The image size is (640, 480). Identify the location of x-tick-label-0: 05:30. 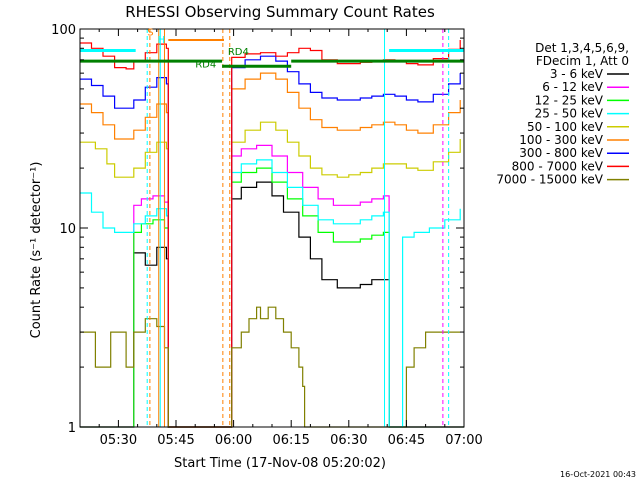
(118, 440).